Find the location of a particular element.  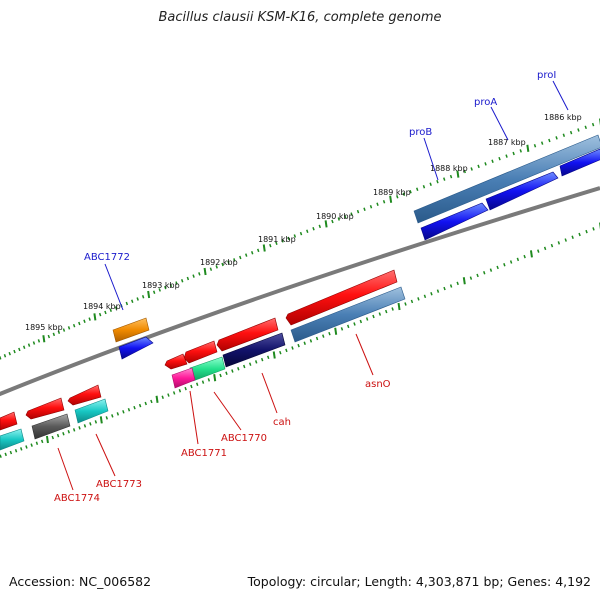

operon-bar-asnO is located at coordinates (348, 314).